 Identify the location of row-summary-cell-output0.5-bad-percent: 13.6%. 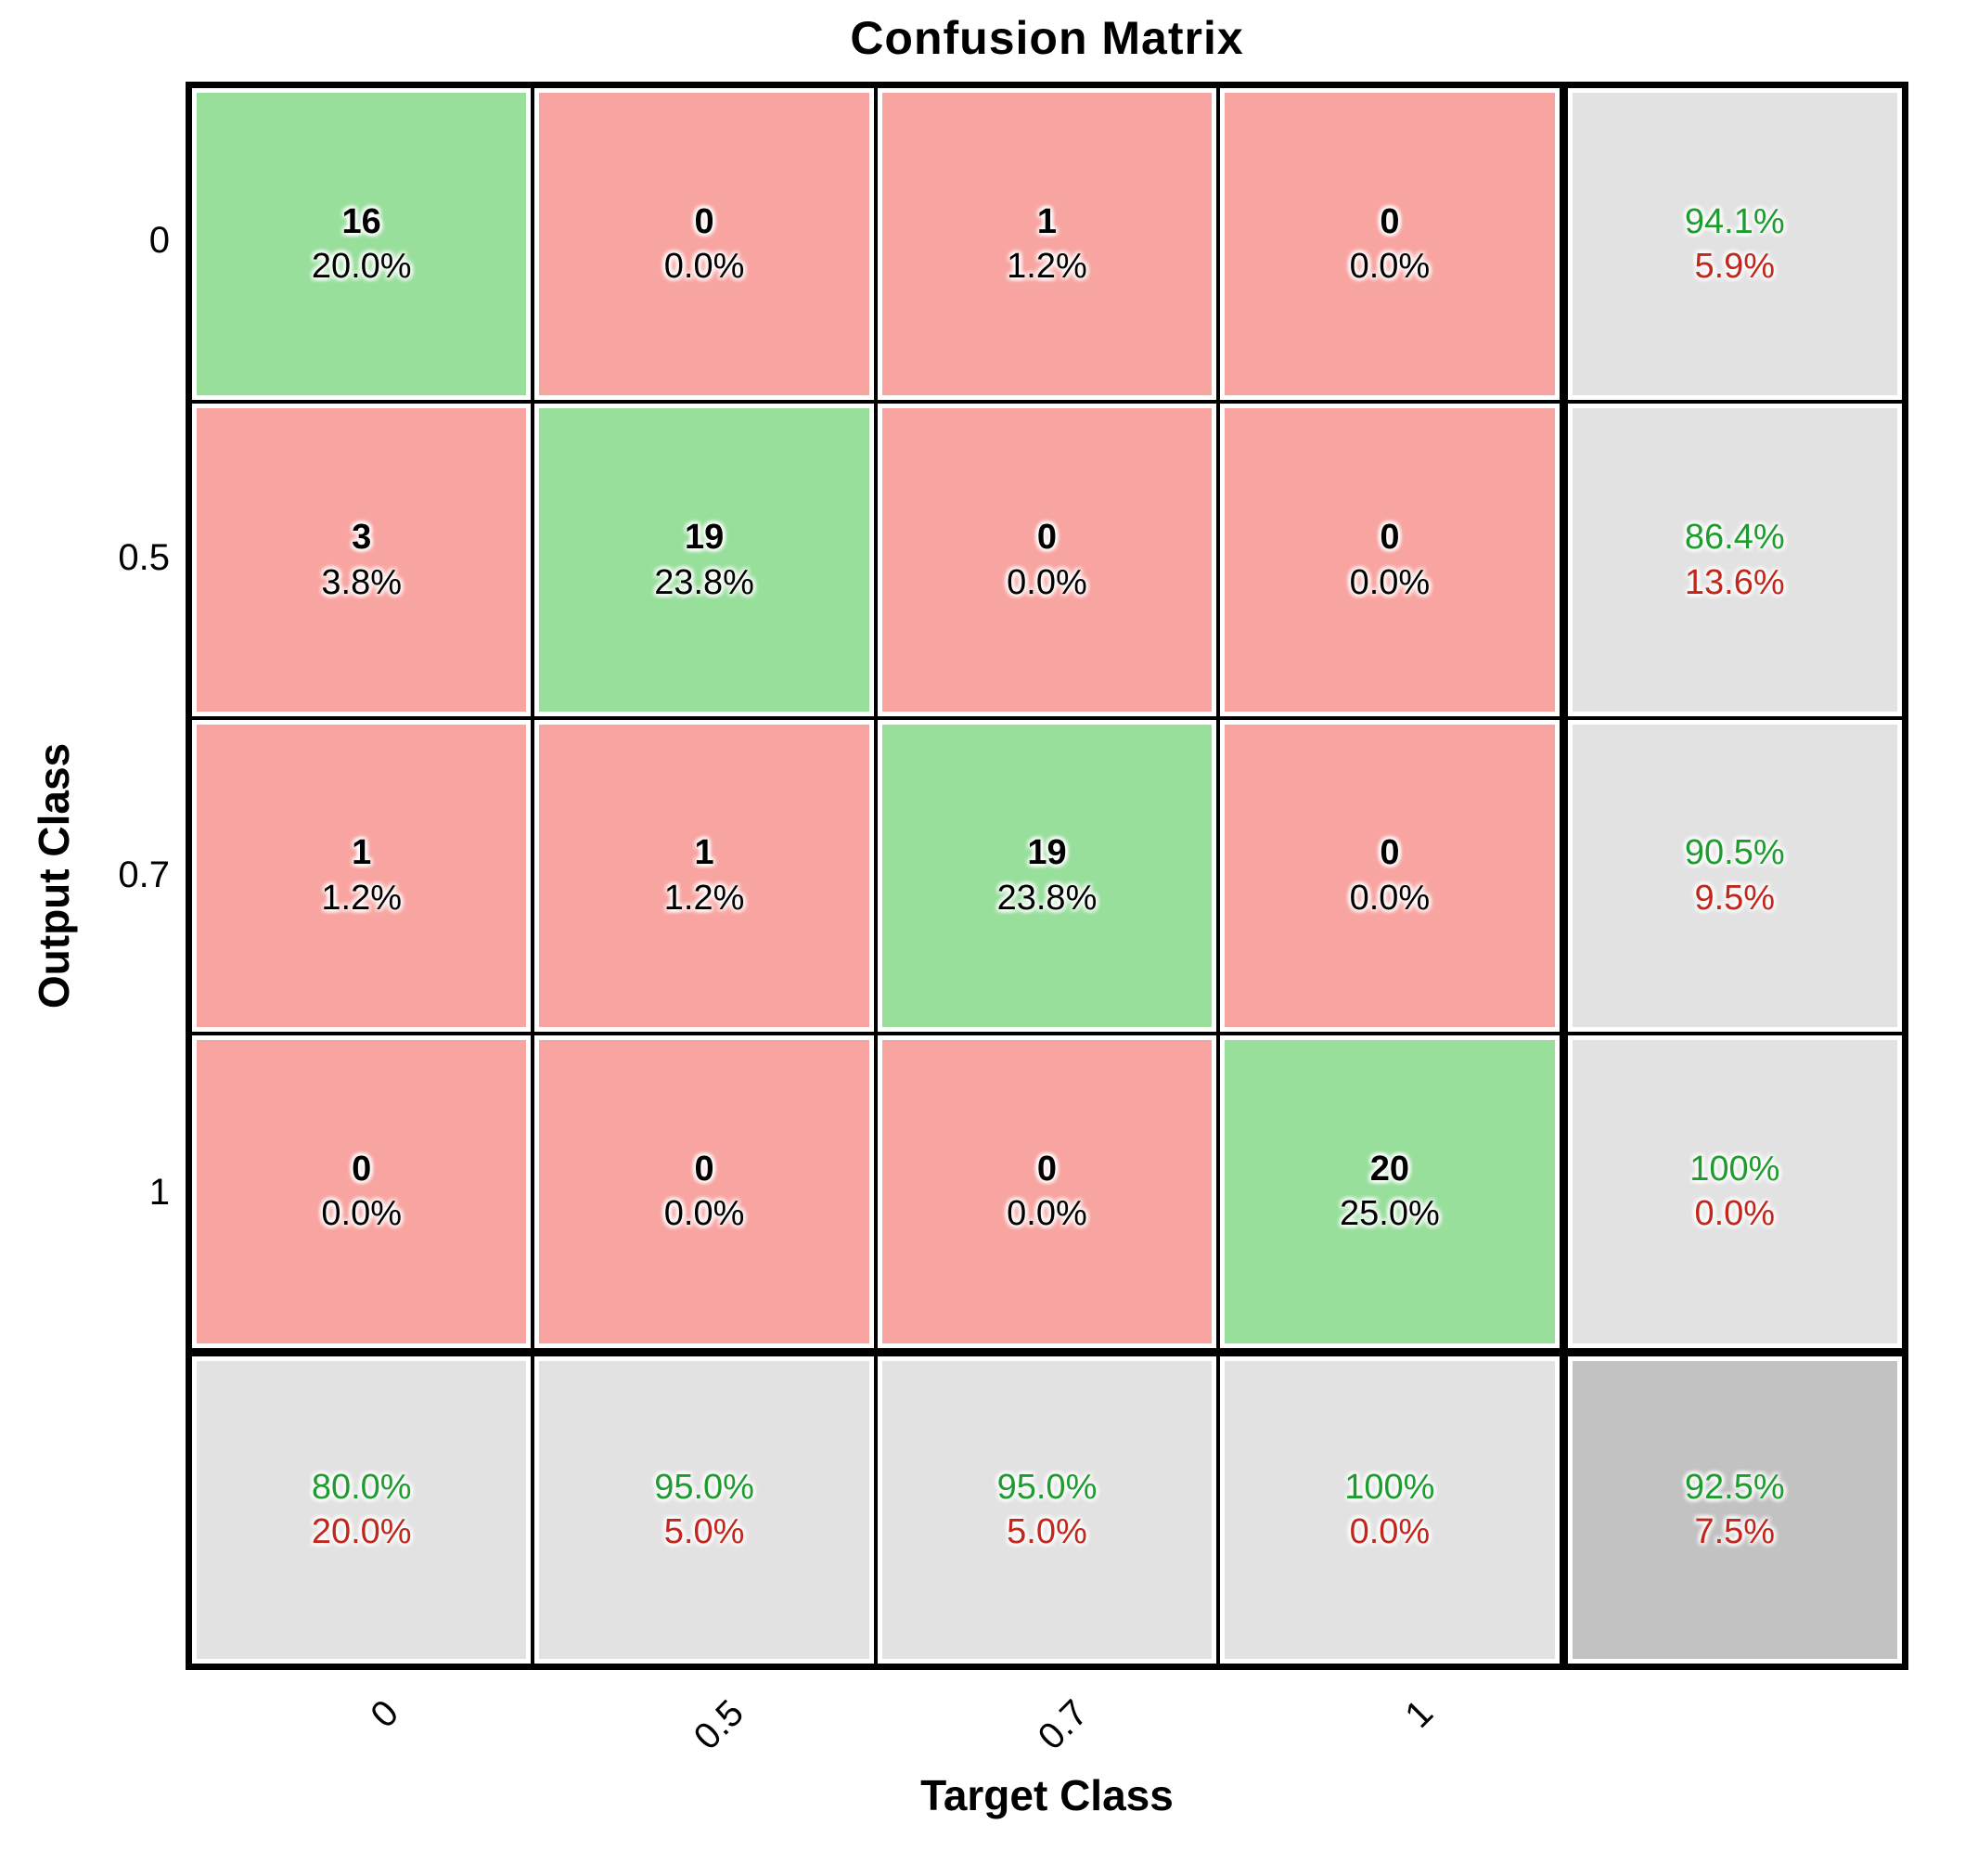
(1734, 582).